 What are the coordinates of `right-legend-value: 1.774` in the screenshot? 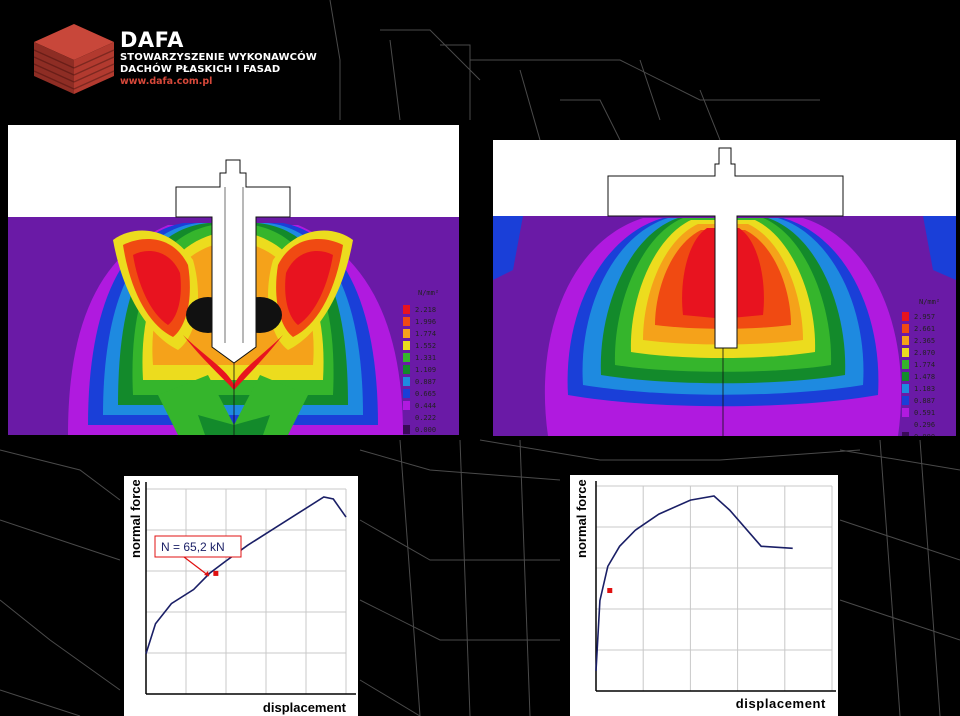 It's located at (924, 365).